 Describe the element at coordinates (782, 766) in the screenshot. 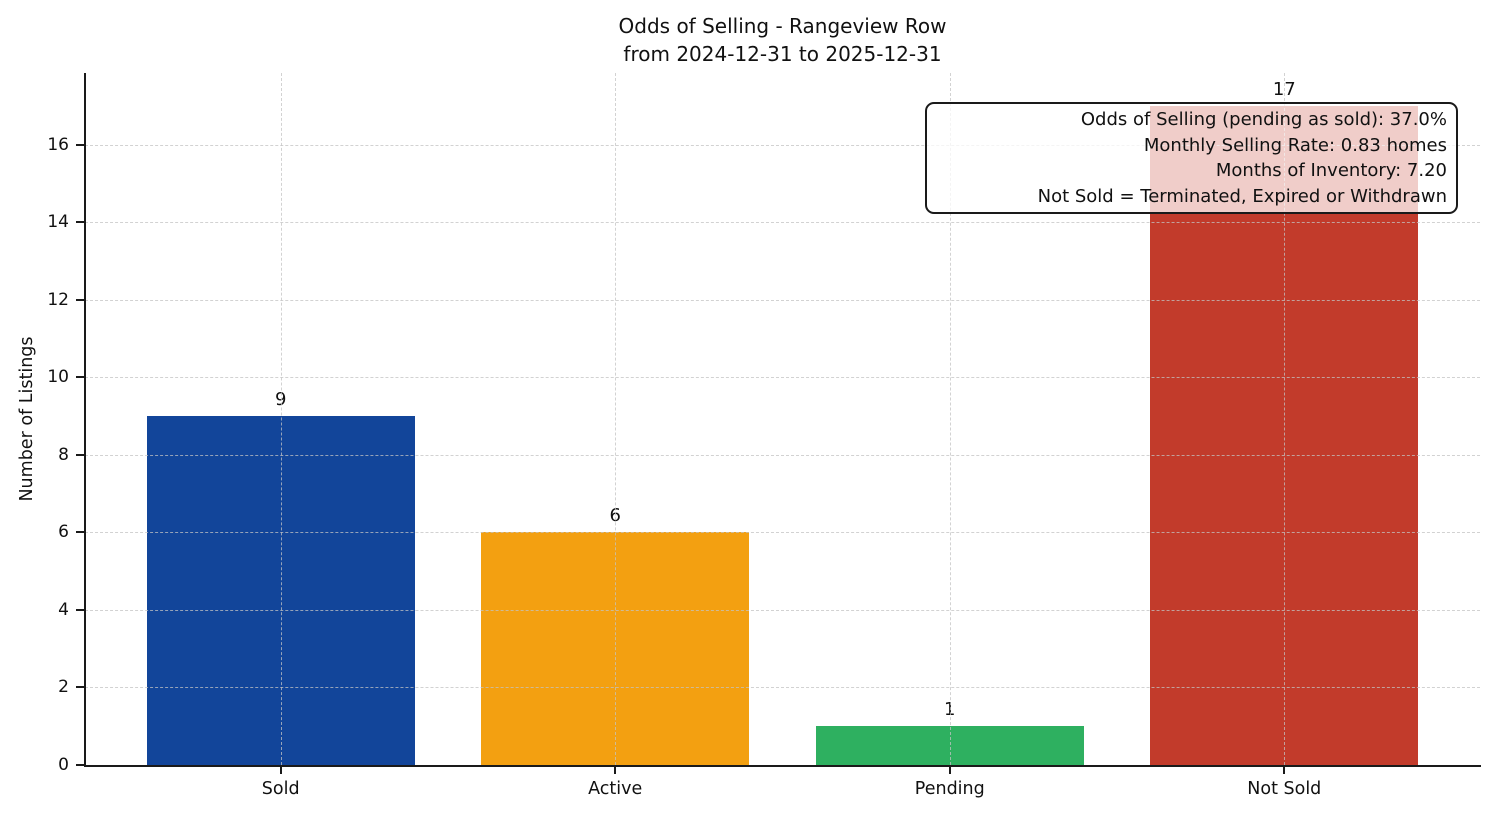

I see `x-axis-spine` at that location.